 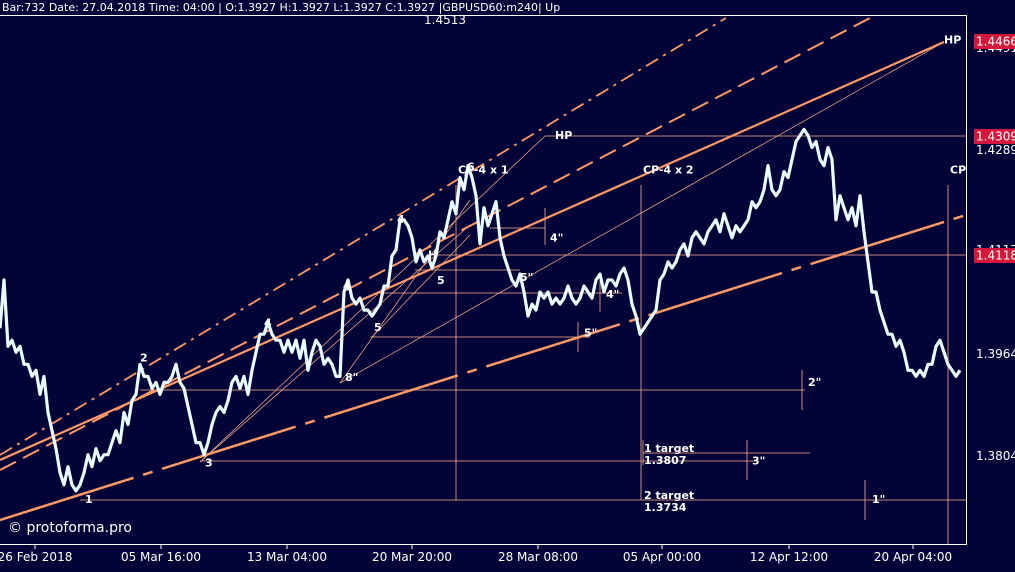 I want to click on wave-label: 1, so click(x=89, y=499).